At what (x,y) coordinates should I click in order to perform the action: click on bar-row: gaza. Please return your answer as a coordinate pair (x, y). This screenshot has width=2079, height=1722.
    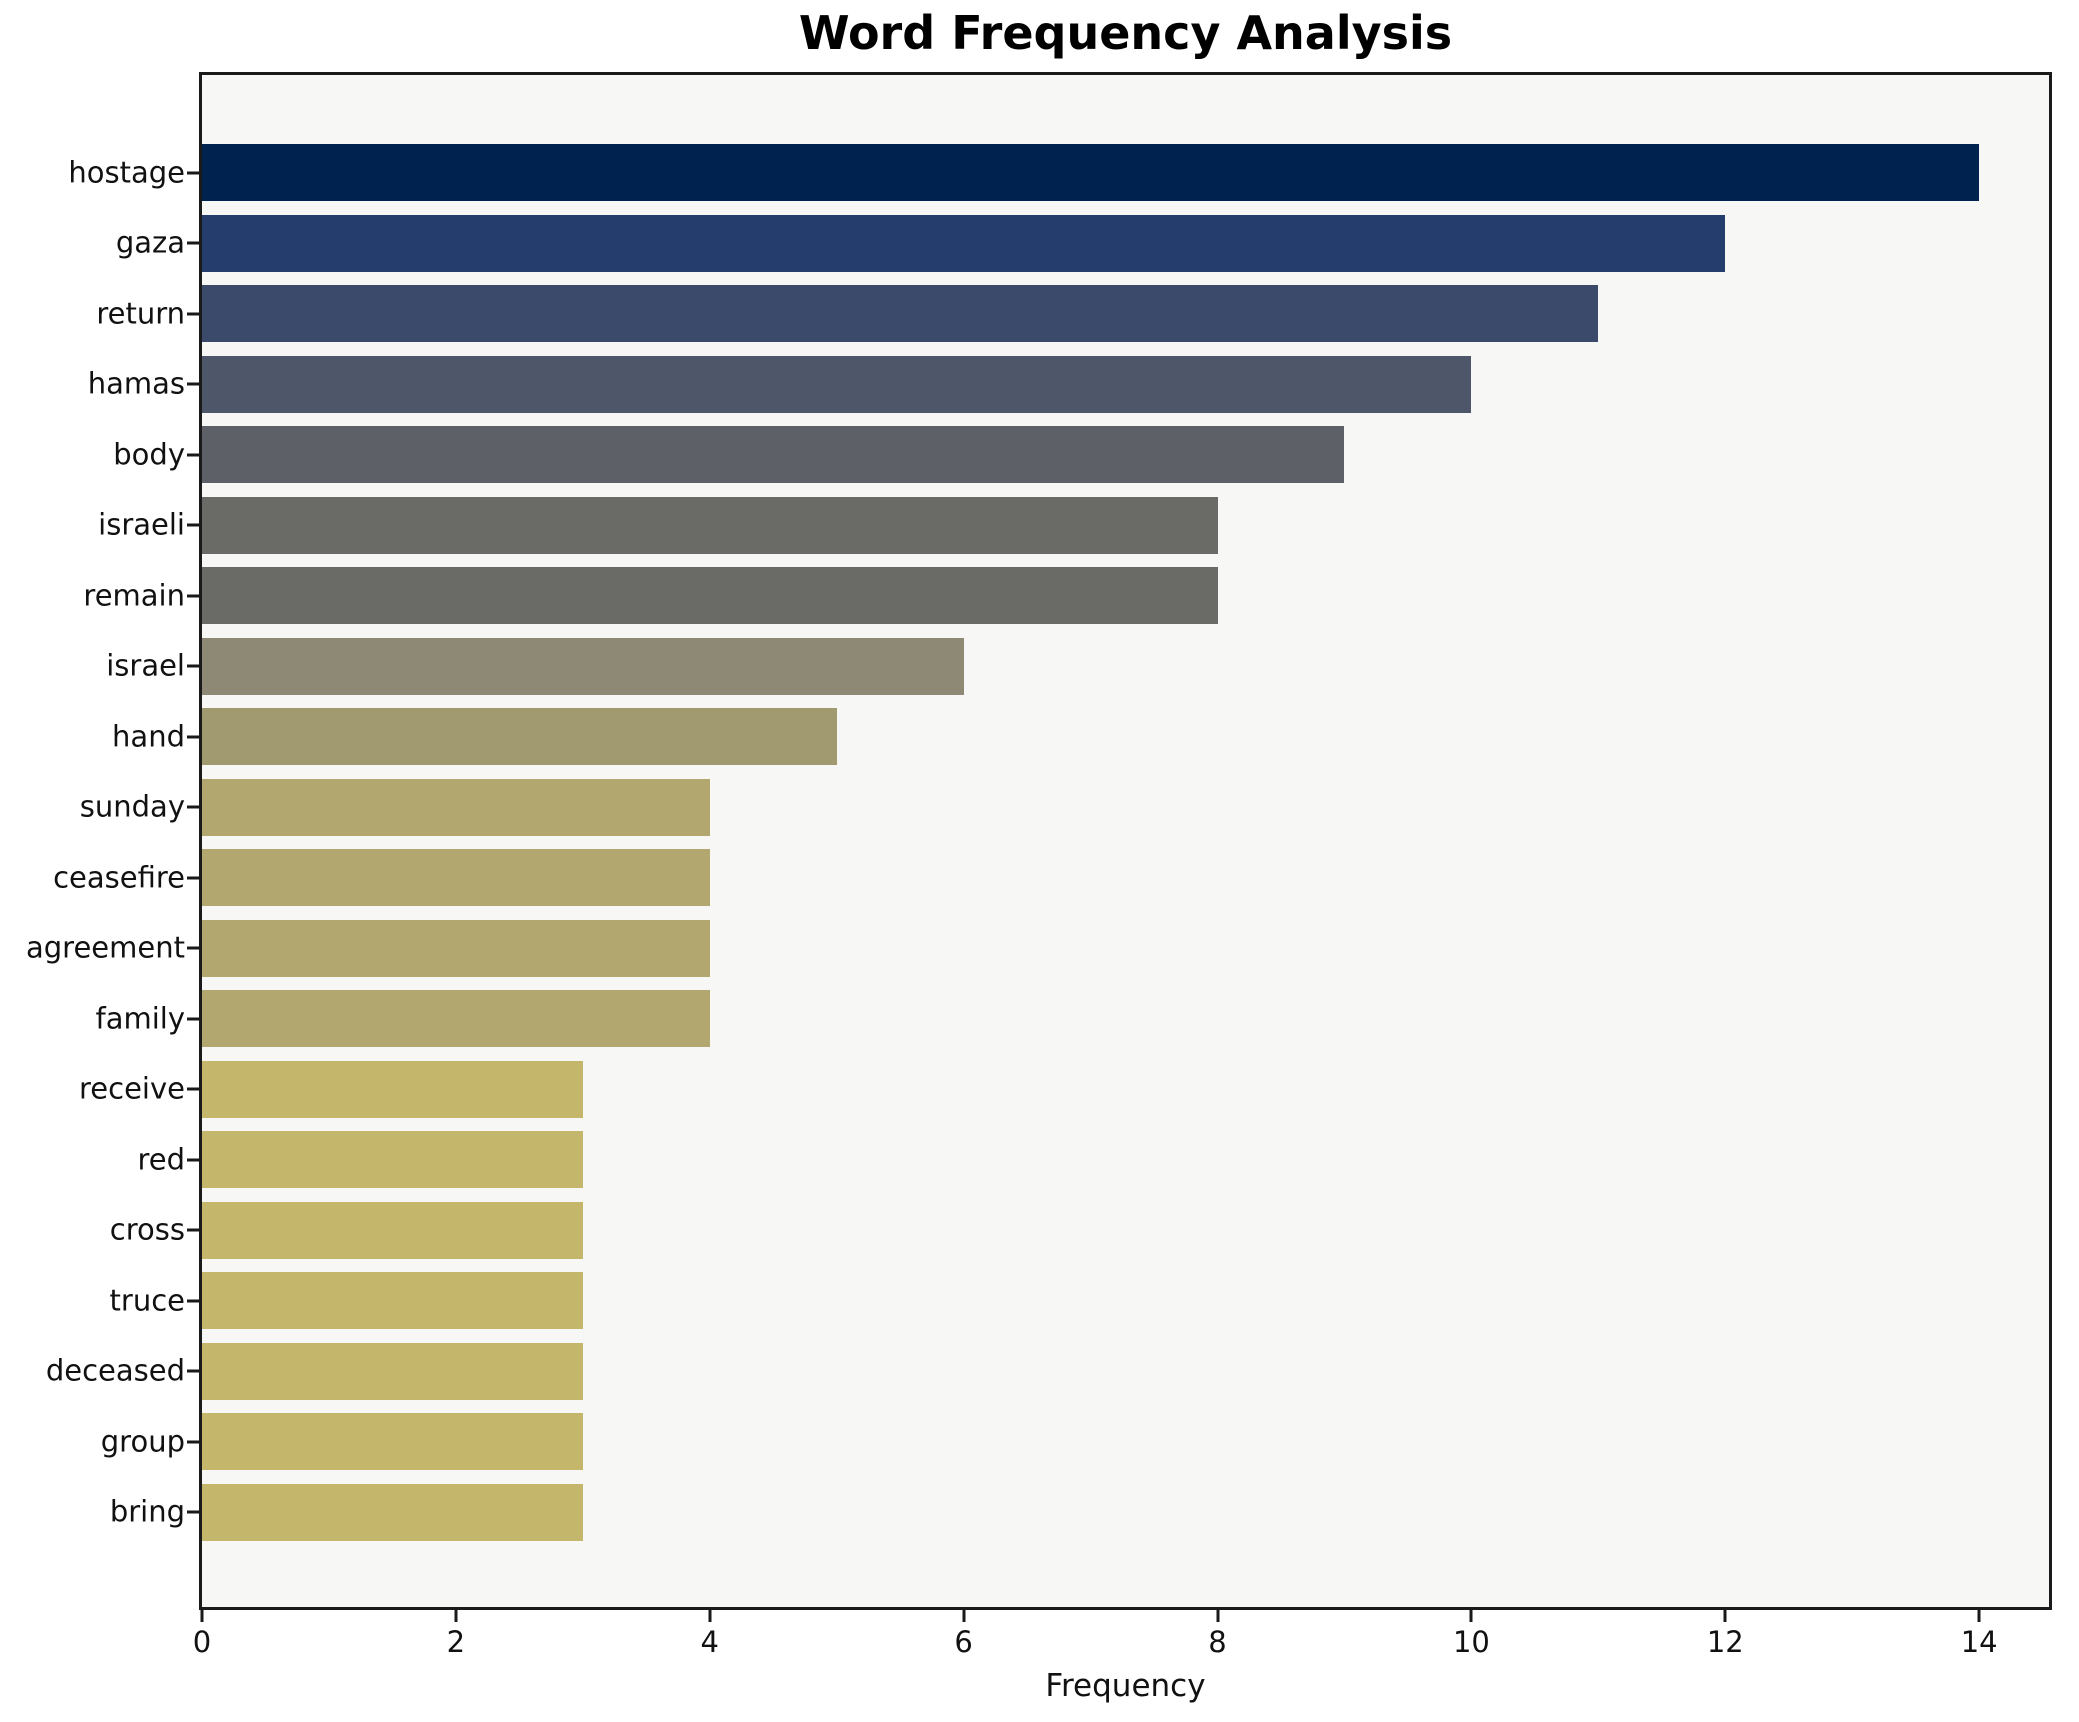
    Looking at the image, I should click on (1082, 243).